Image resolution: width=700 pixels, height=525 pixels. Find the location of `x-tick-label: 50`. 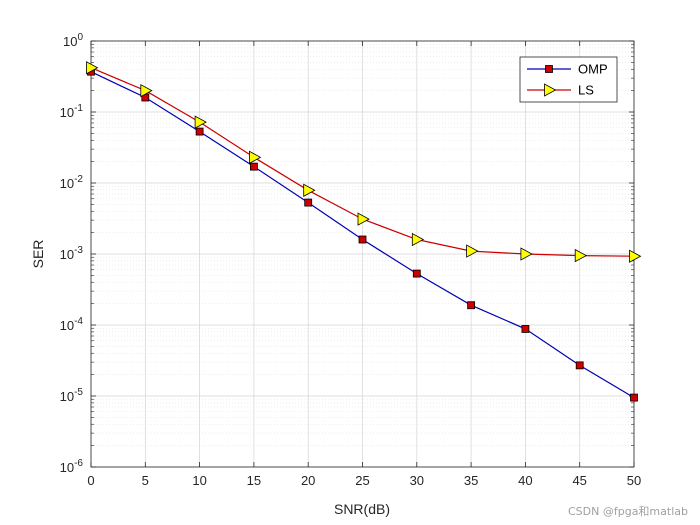

x-tick-label: 50 is located at coordinates (634, 480).